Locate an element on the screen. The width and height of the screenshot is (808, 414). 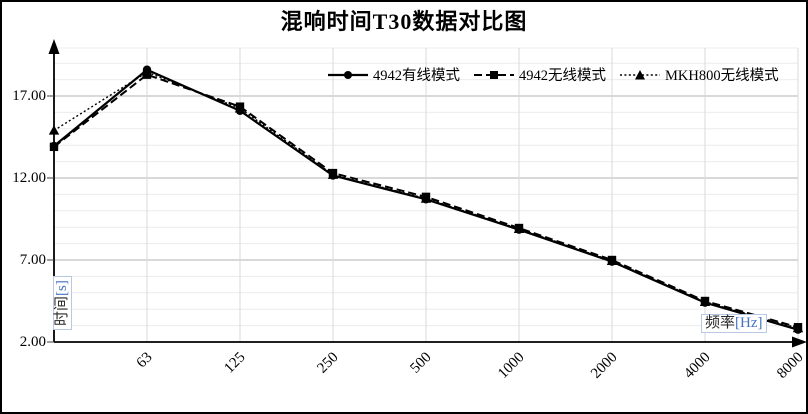
legend-item-4942-wired: 4942有线模式 is located at coordinates (394, 74).